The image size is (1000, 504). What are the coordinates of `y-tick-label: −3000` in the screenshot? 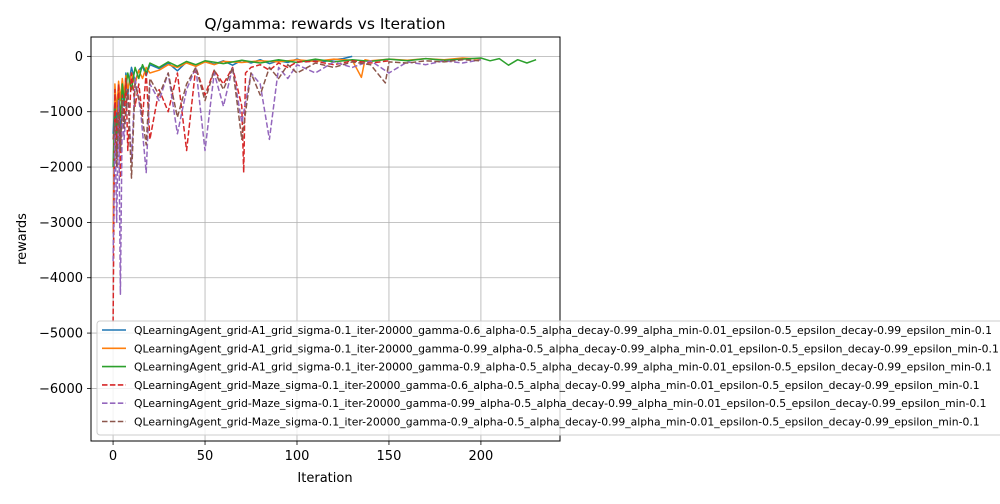 It's located at (61, 223).